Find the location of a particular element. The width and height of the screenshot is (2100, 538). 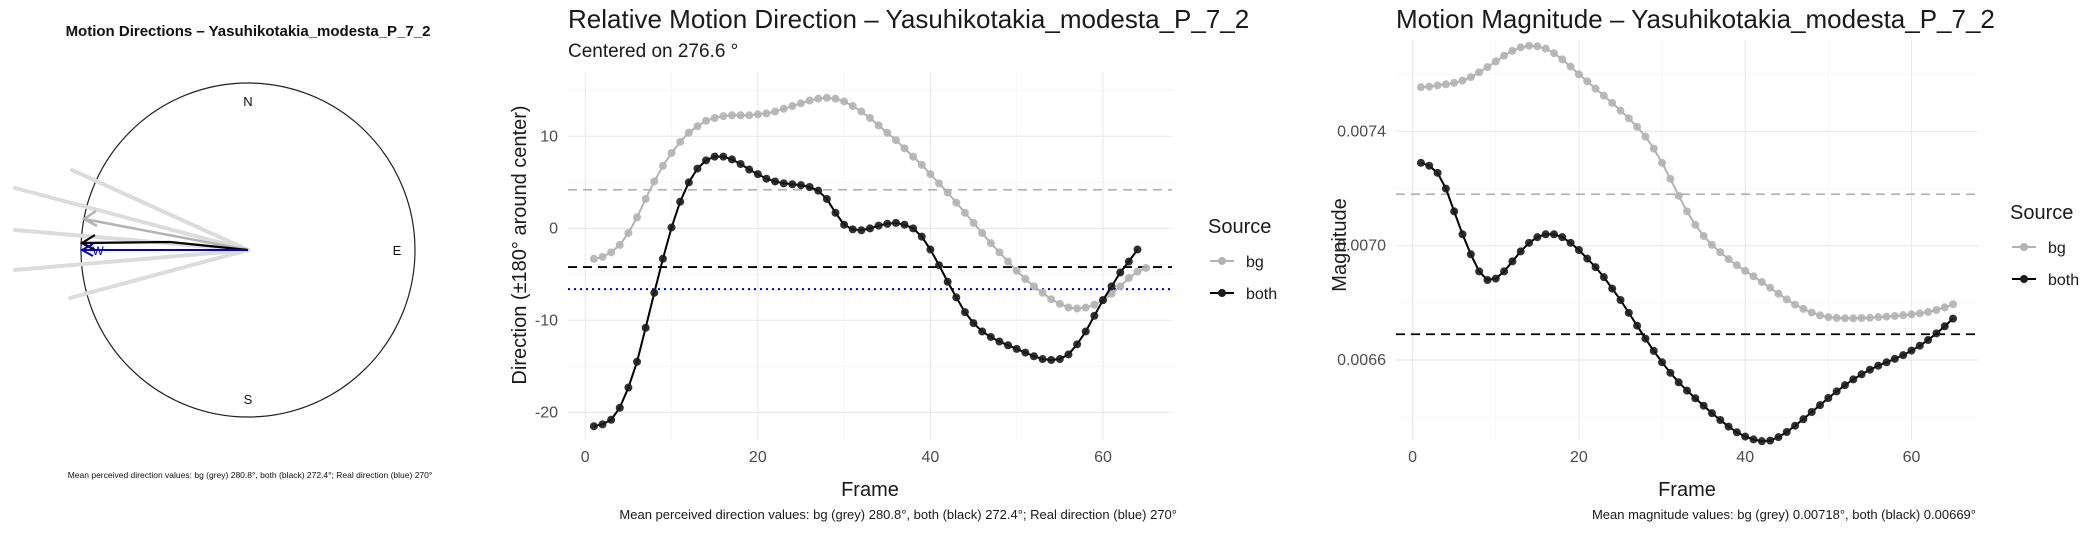

bg-sample-vector is located at coordinates (159, 274).